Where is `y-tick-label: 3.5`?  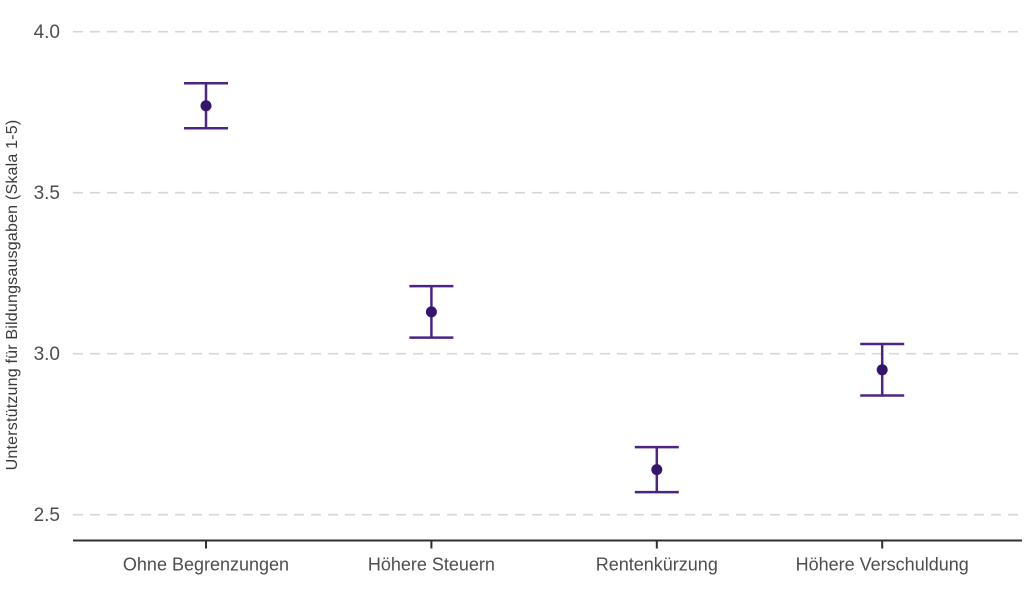
y-tick-label: 3.5 is located at coordinates (47, 193).